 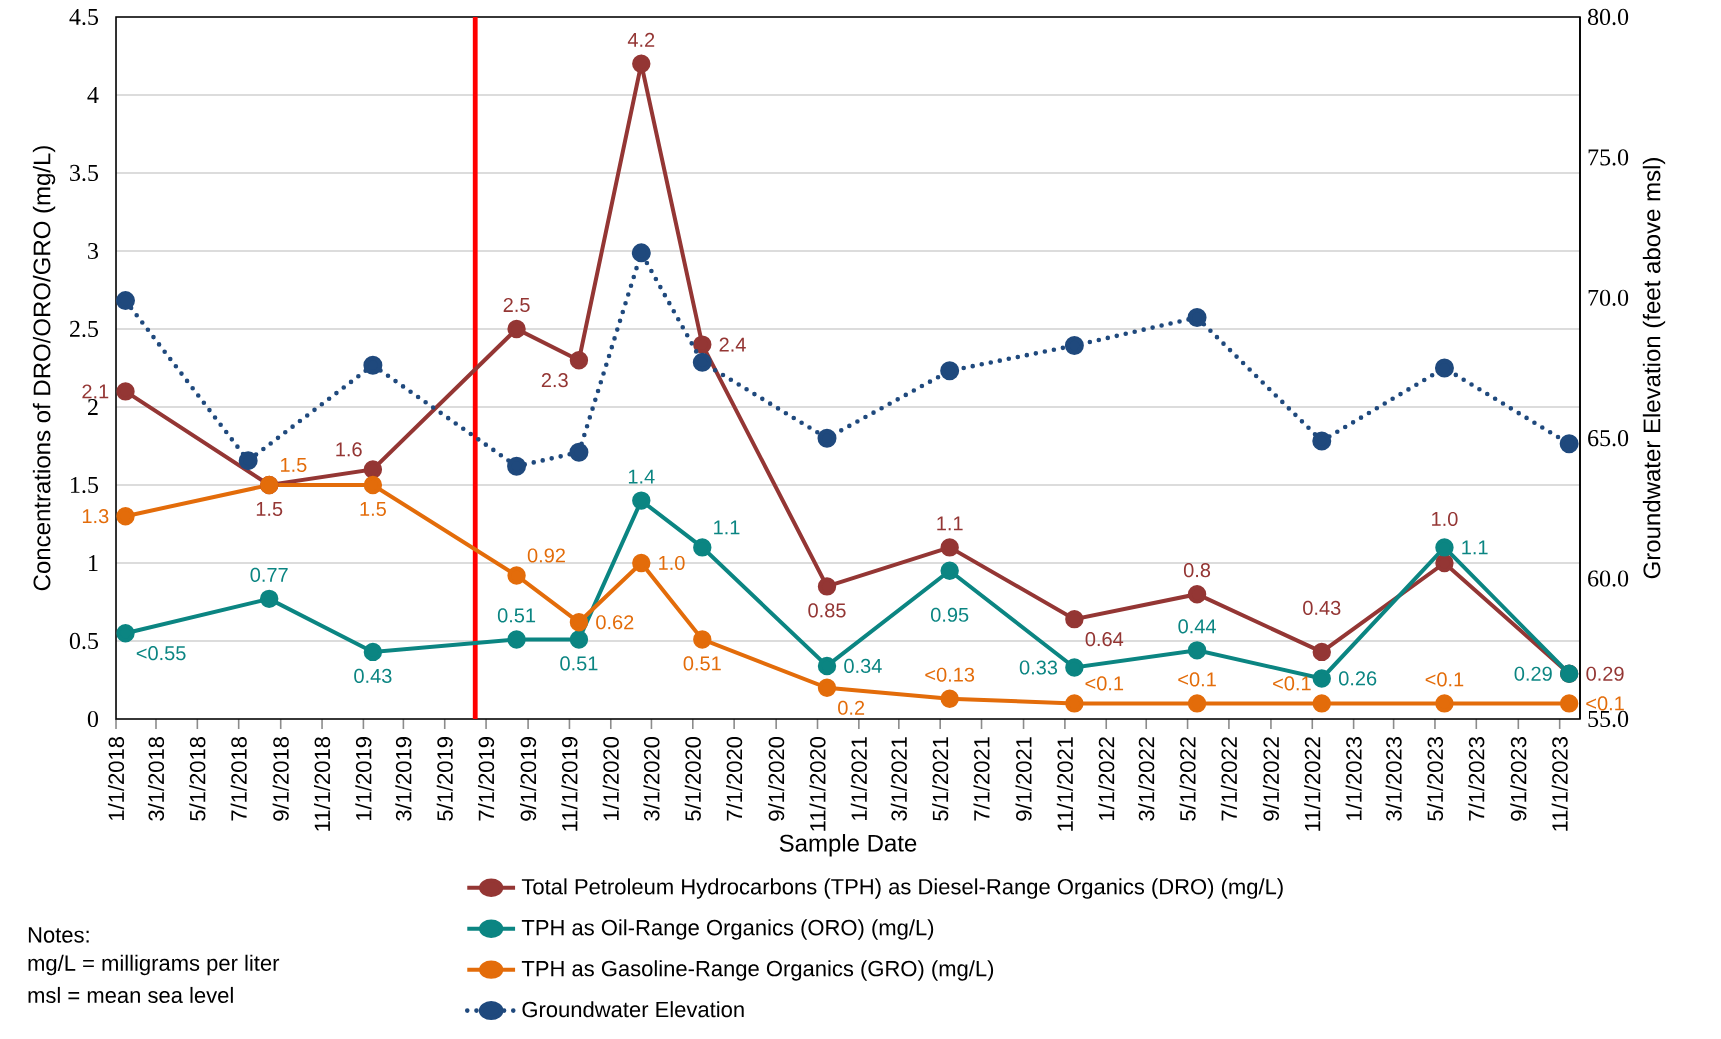 What do you see at coordinates (1608, 719) in the screenshot?
I see `y2-tick-label: 55.0` at bounding box center [1608, 719].